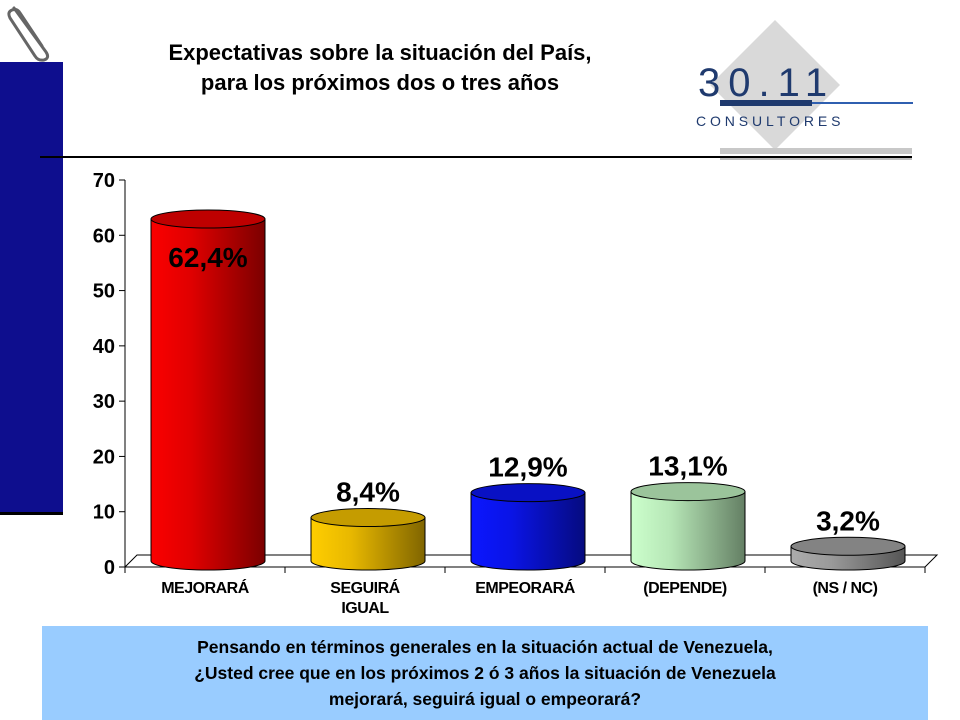 This screenshot has width=960, height=720. I want to click on y-tick-label: 10, so click(104, 513).